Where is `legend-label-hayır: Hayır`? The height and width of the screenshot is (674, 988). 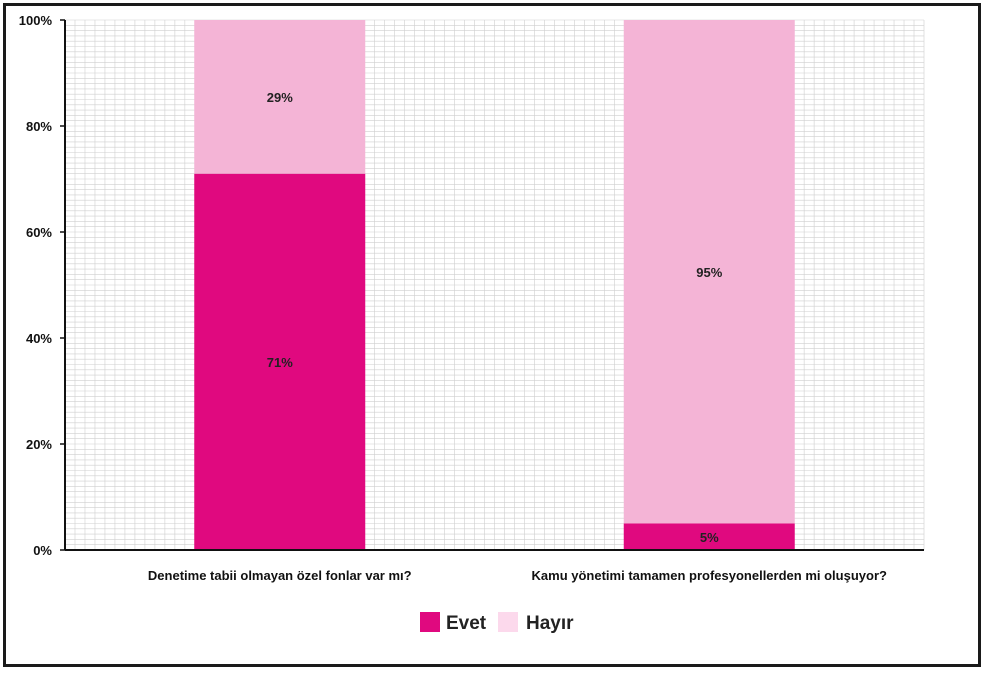 legend-label-hayır: Hayır is located at coordinates (550, 623).